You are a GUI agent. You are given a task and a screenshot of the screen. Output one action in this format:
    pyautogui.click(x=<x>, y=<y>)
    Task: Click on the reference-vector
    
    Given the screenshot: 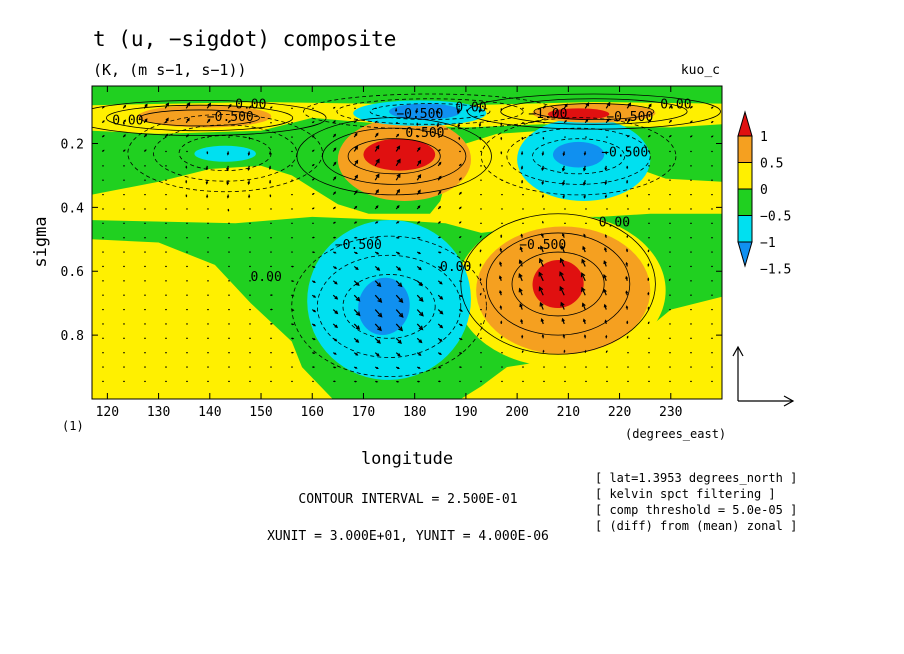 What is the action you would take?
    pyautogui.click(x=763, y=376)
    